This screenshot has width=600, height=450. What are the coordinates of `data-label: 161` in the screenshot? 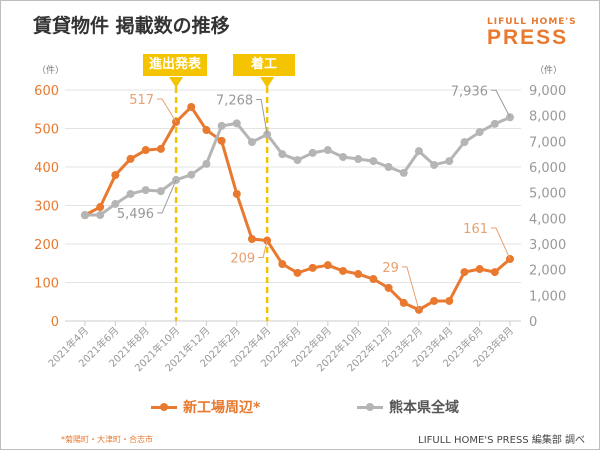 It's located at (475, 229).